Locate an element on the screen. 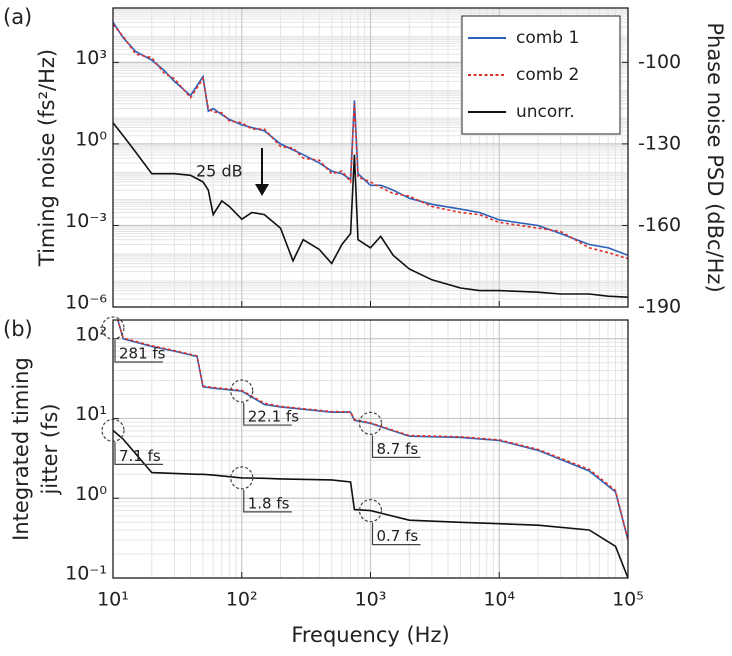  panel-label: (a) is located at coordinates (17, 17).